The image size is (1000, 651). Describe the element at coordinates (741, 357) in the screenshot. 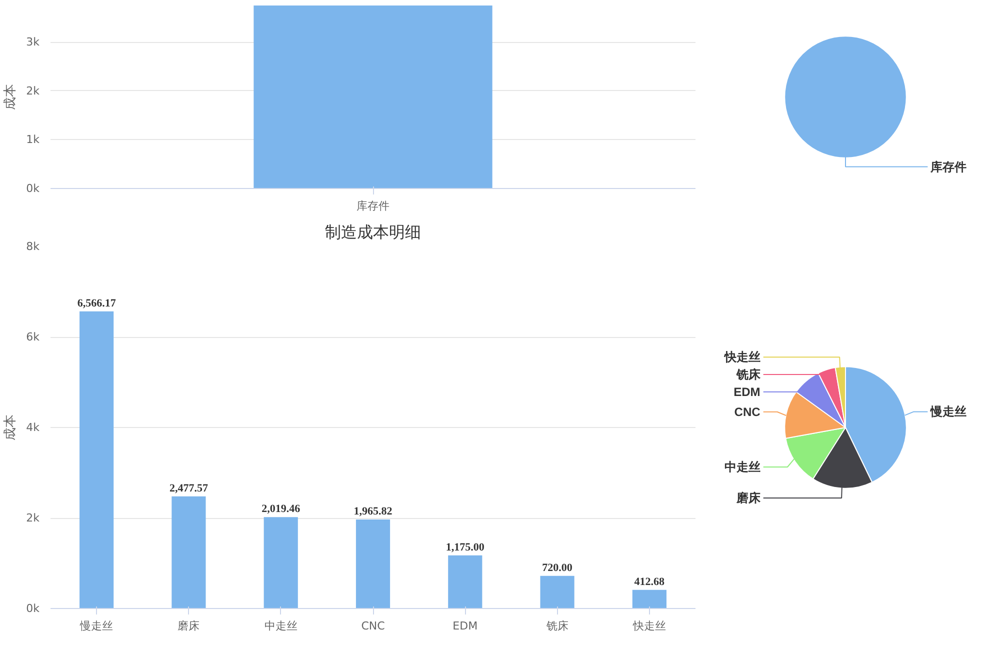

I see `slice-label: 快走丝` at that location.